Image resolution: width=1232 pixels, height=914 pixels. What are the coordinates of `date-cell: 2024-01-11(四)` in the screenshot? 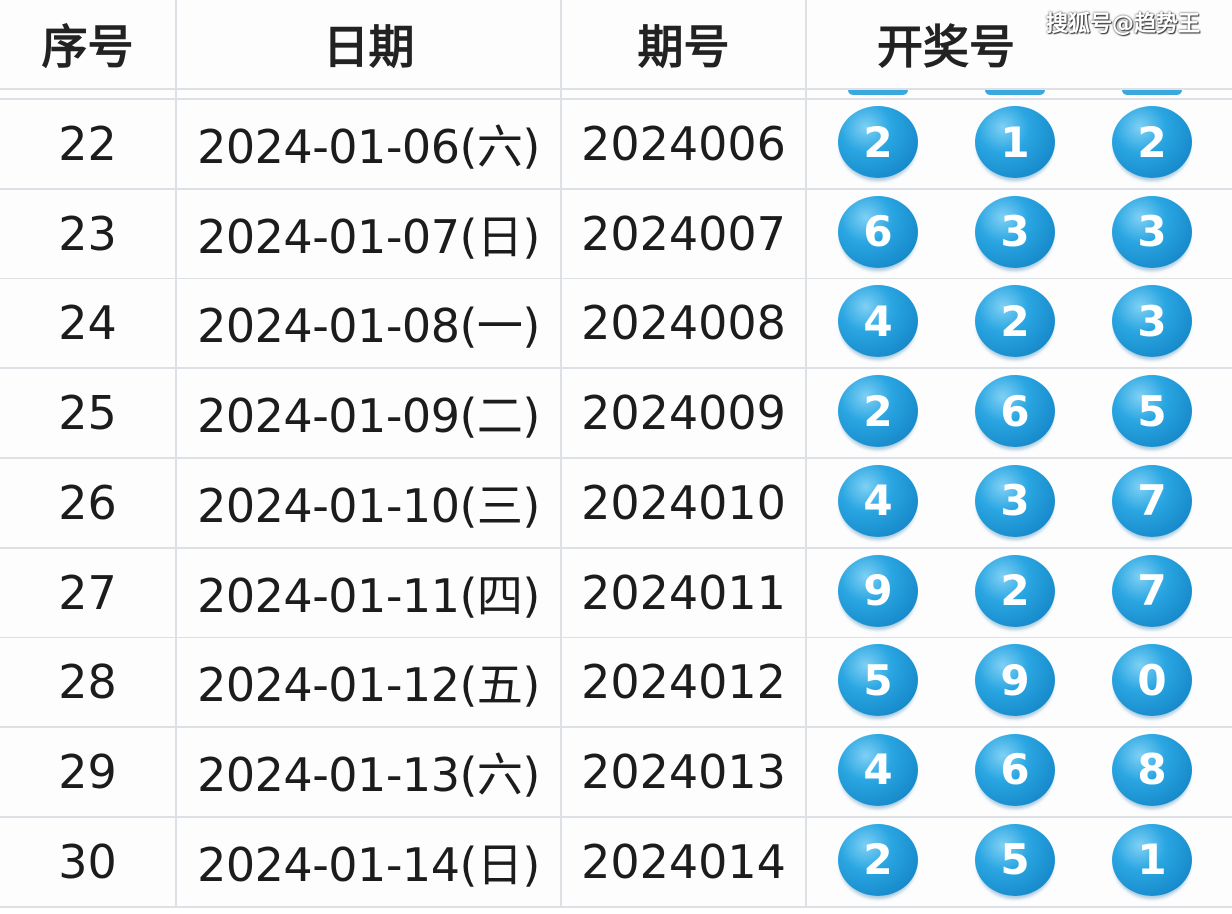 It's located at (369, 592).